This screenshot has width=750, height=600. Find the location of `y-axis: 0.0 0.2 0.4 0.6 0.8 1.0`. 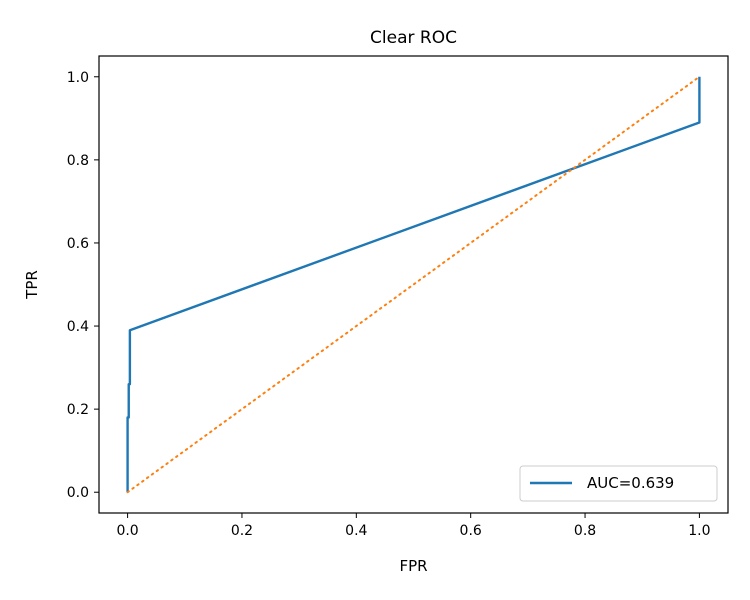

y-axis: 0.0 0.2 0.4 0.6 0.8 1.0 is located at coordinates (83, 285).